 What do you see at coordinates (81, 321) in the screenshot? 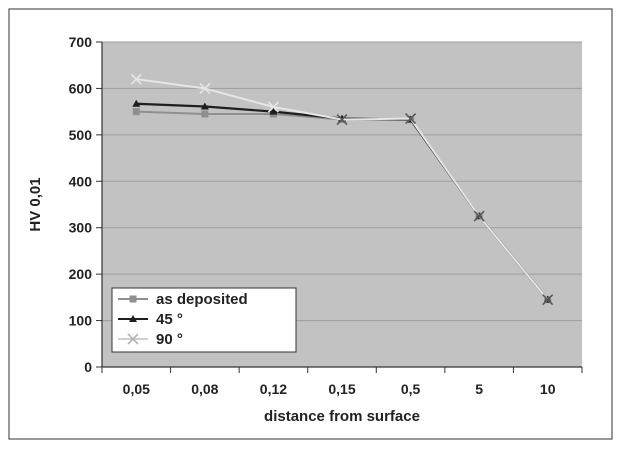
I see `y-tick-label: 100` at bounding box center [81, 321].